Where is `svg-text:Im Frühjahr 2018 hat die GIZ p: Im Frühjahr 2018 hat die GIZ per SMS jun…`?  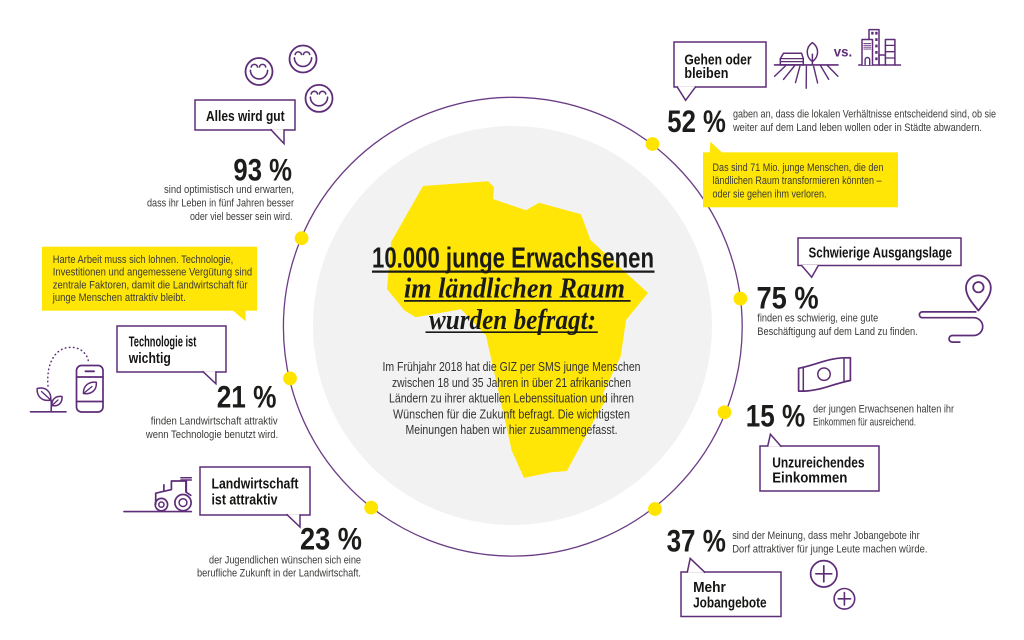 svg-text:Im Frühjahr 2018 hat die GIZ p: Im Frühjahr 2018 hat die GIZ per SMS jun… is located at coordinates (512, 367).